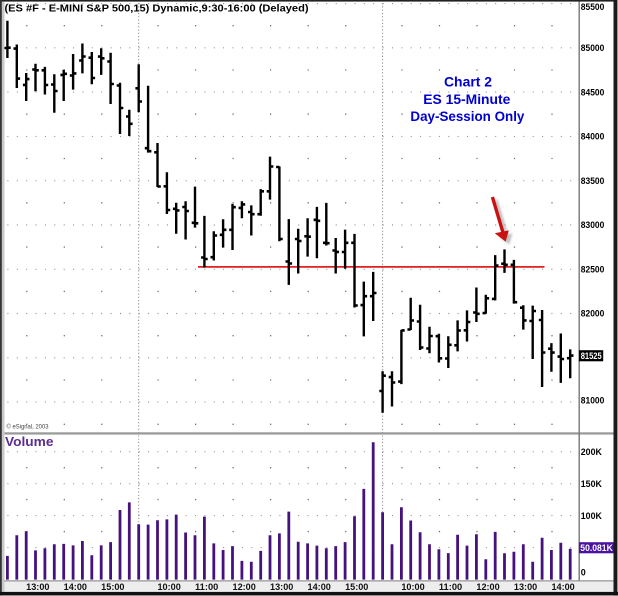 This screenshot has width=618, height=596. What do you see at coordinates (593, 48) in the screenshot?
I see `svg-text: 85000` at bounding box center [593, 48].